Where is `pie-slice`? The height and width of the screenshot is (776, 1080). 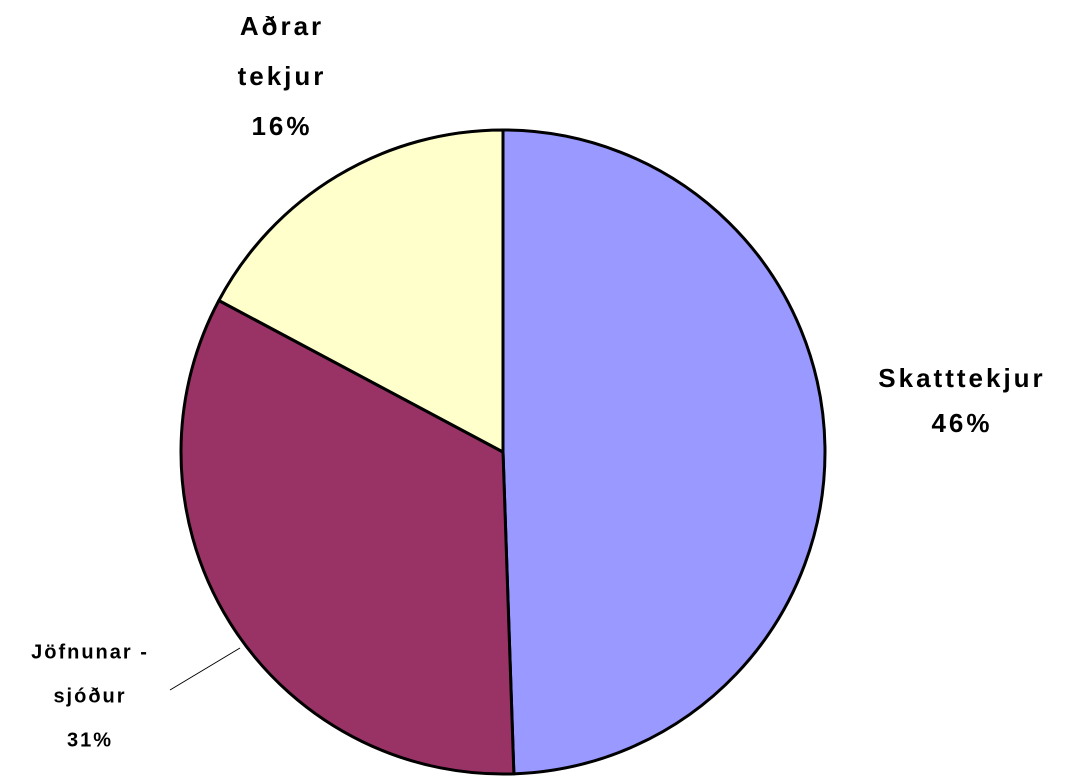
pie-slice is located at coordinates (361, 291).